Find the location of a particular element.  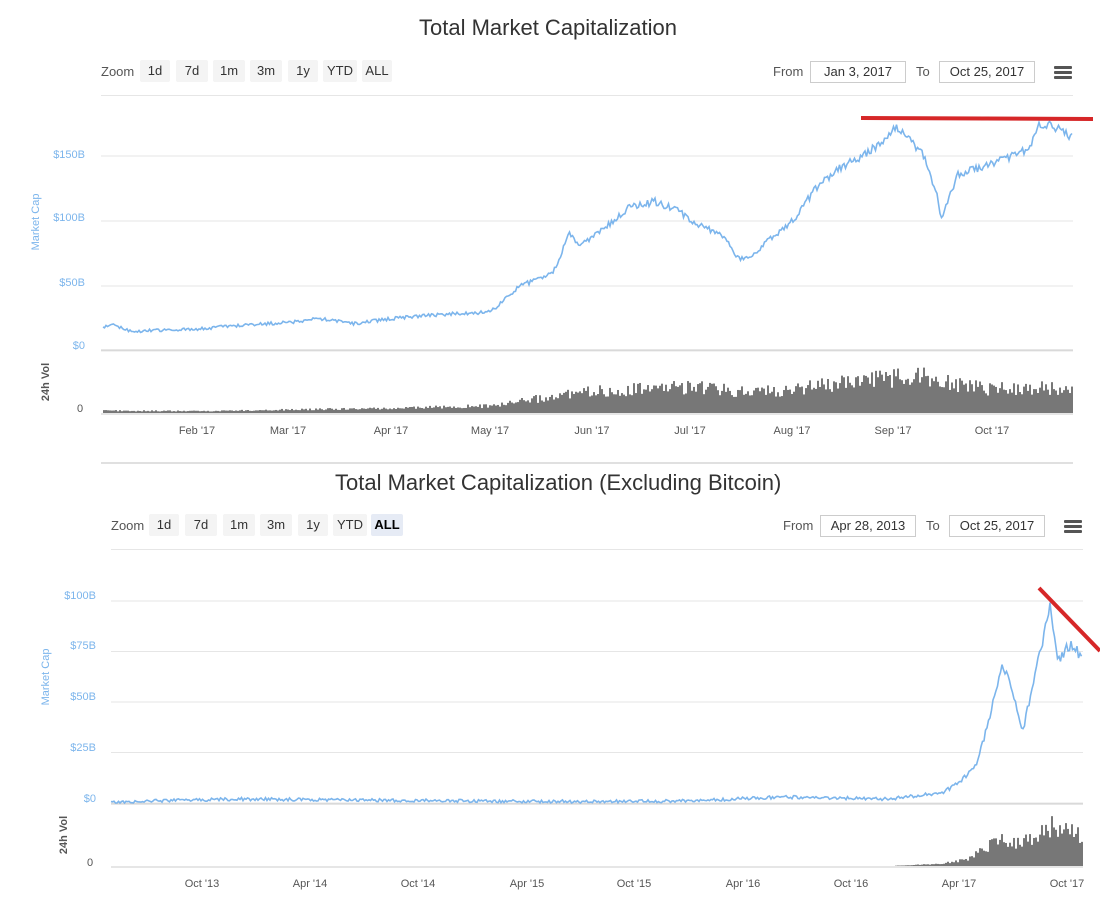

from-date-input: Apr 28, 2013 is located at coordinates (868, 526).